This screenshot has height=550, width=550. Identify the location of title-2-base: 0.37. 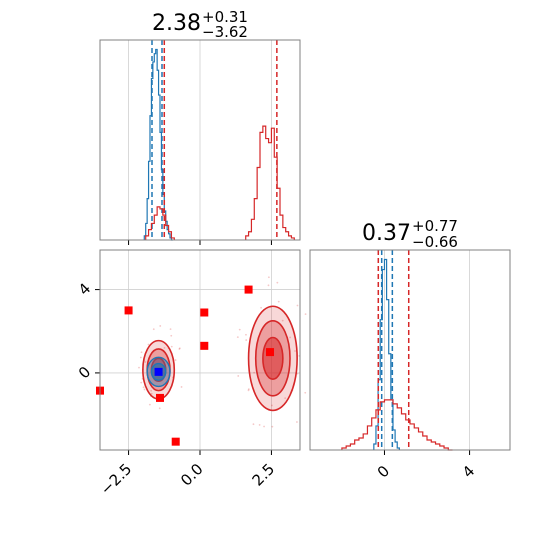
(386, 233).